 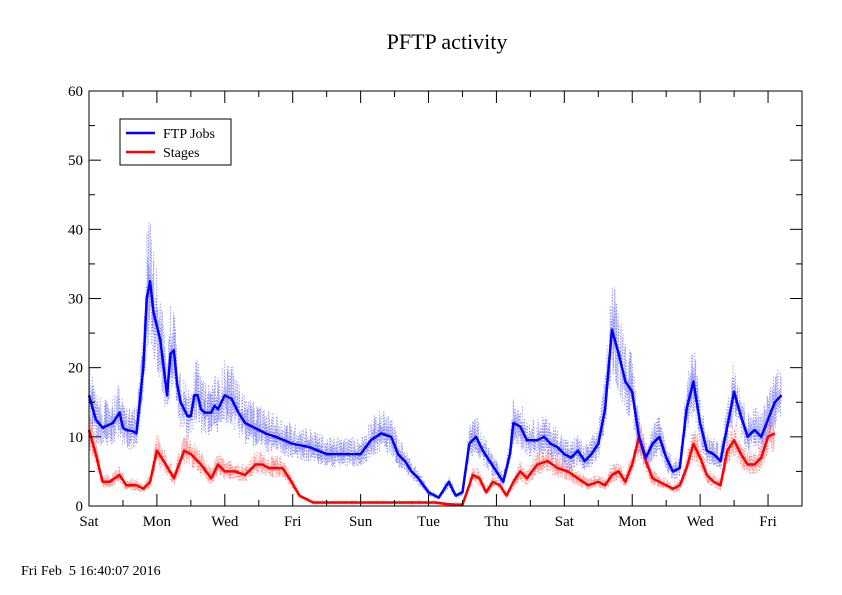 What do you see at coordinates (75, 161) in the screenshot?
I see `y-tick-label: 50` at bounding box center [75, 161].